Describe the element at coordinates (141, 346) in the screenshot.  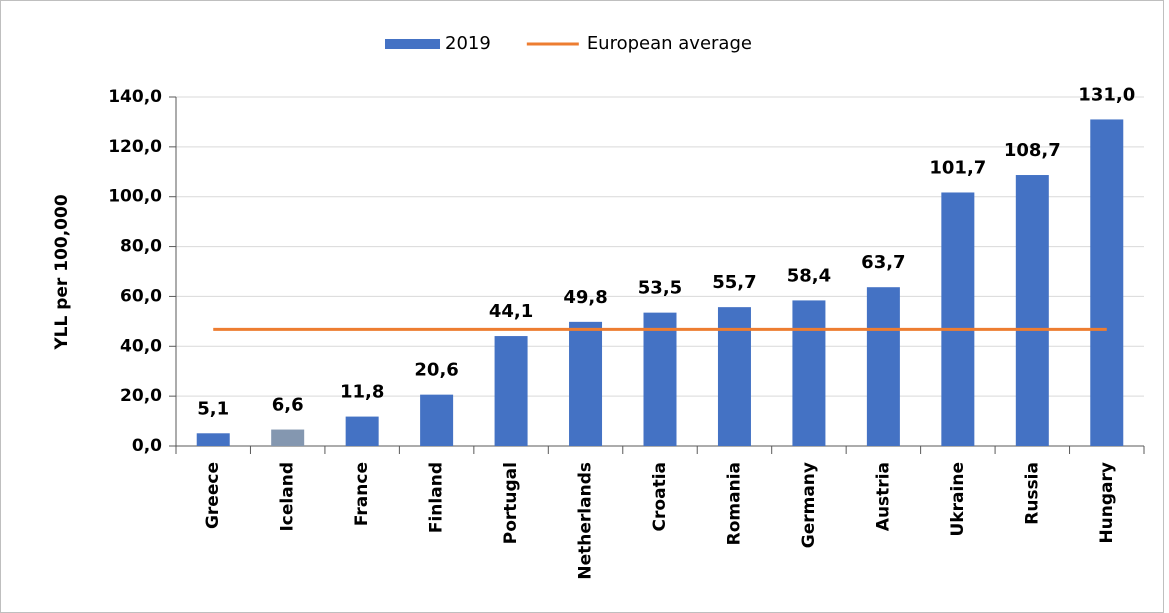
I see `y-tick-label: 40,0` at that location.